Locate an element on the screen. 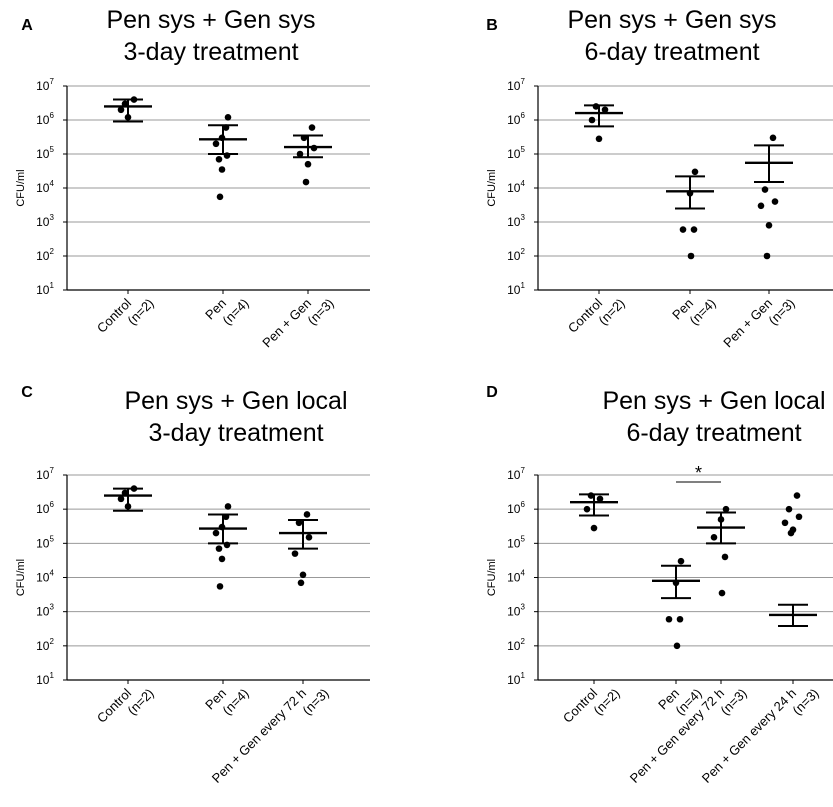 The image size is (833, 807). y-tick-label: 10² is located at coordinates (516, 255).